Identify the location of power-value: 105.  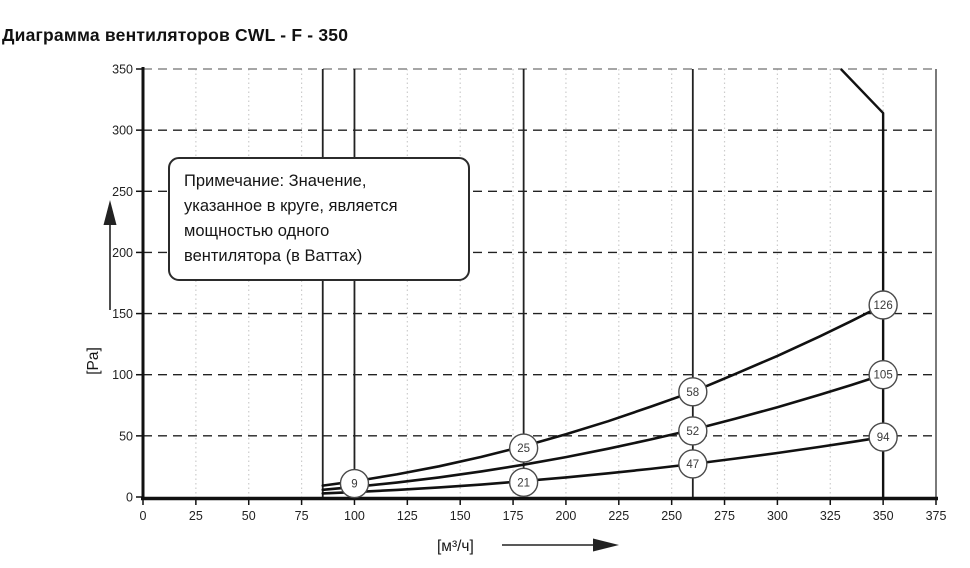
(883, 376).